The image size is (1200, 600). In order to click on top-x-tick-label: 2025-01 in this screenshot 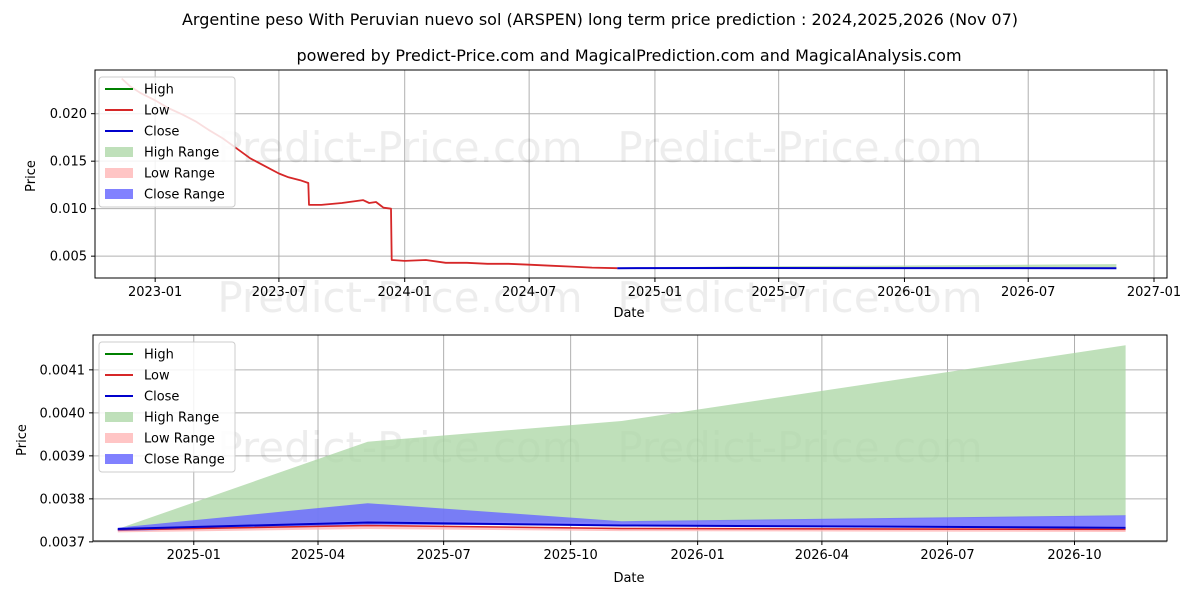, I will do `click(655, 292)`.